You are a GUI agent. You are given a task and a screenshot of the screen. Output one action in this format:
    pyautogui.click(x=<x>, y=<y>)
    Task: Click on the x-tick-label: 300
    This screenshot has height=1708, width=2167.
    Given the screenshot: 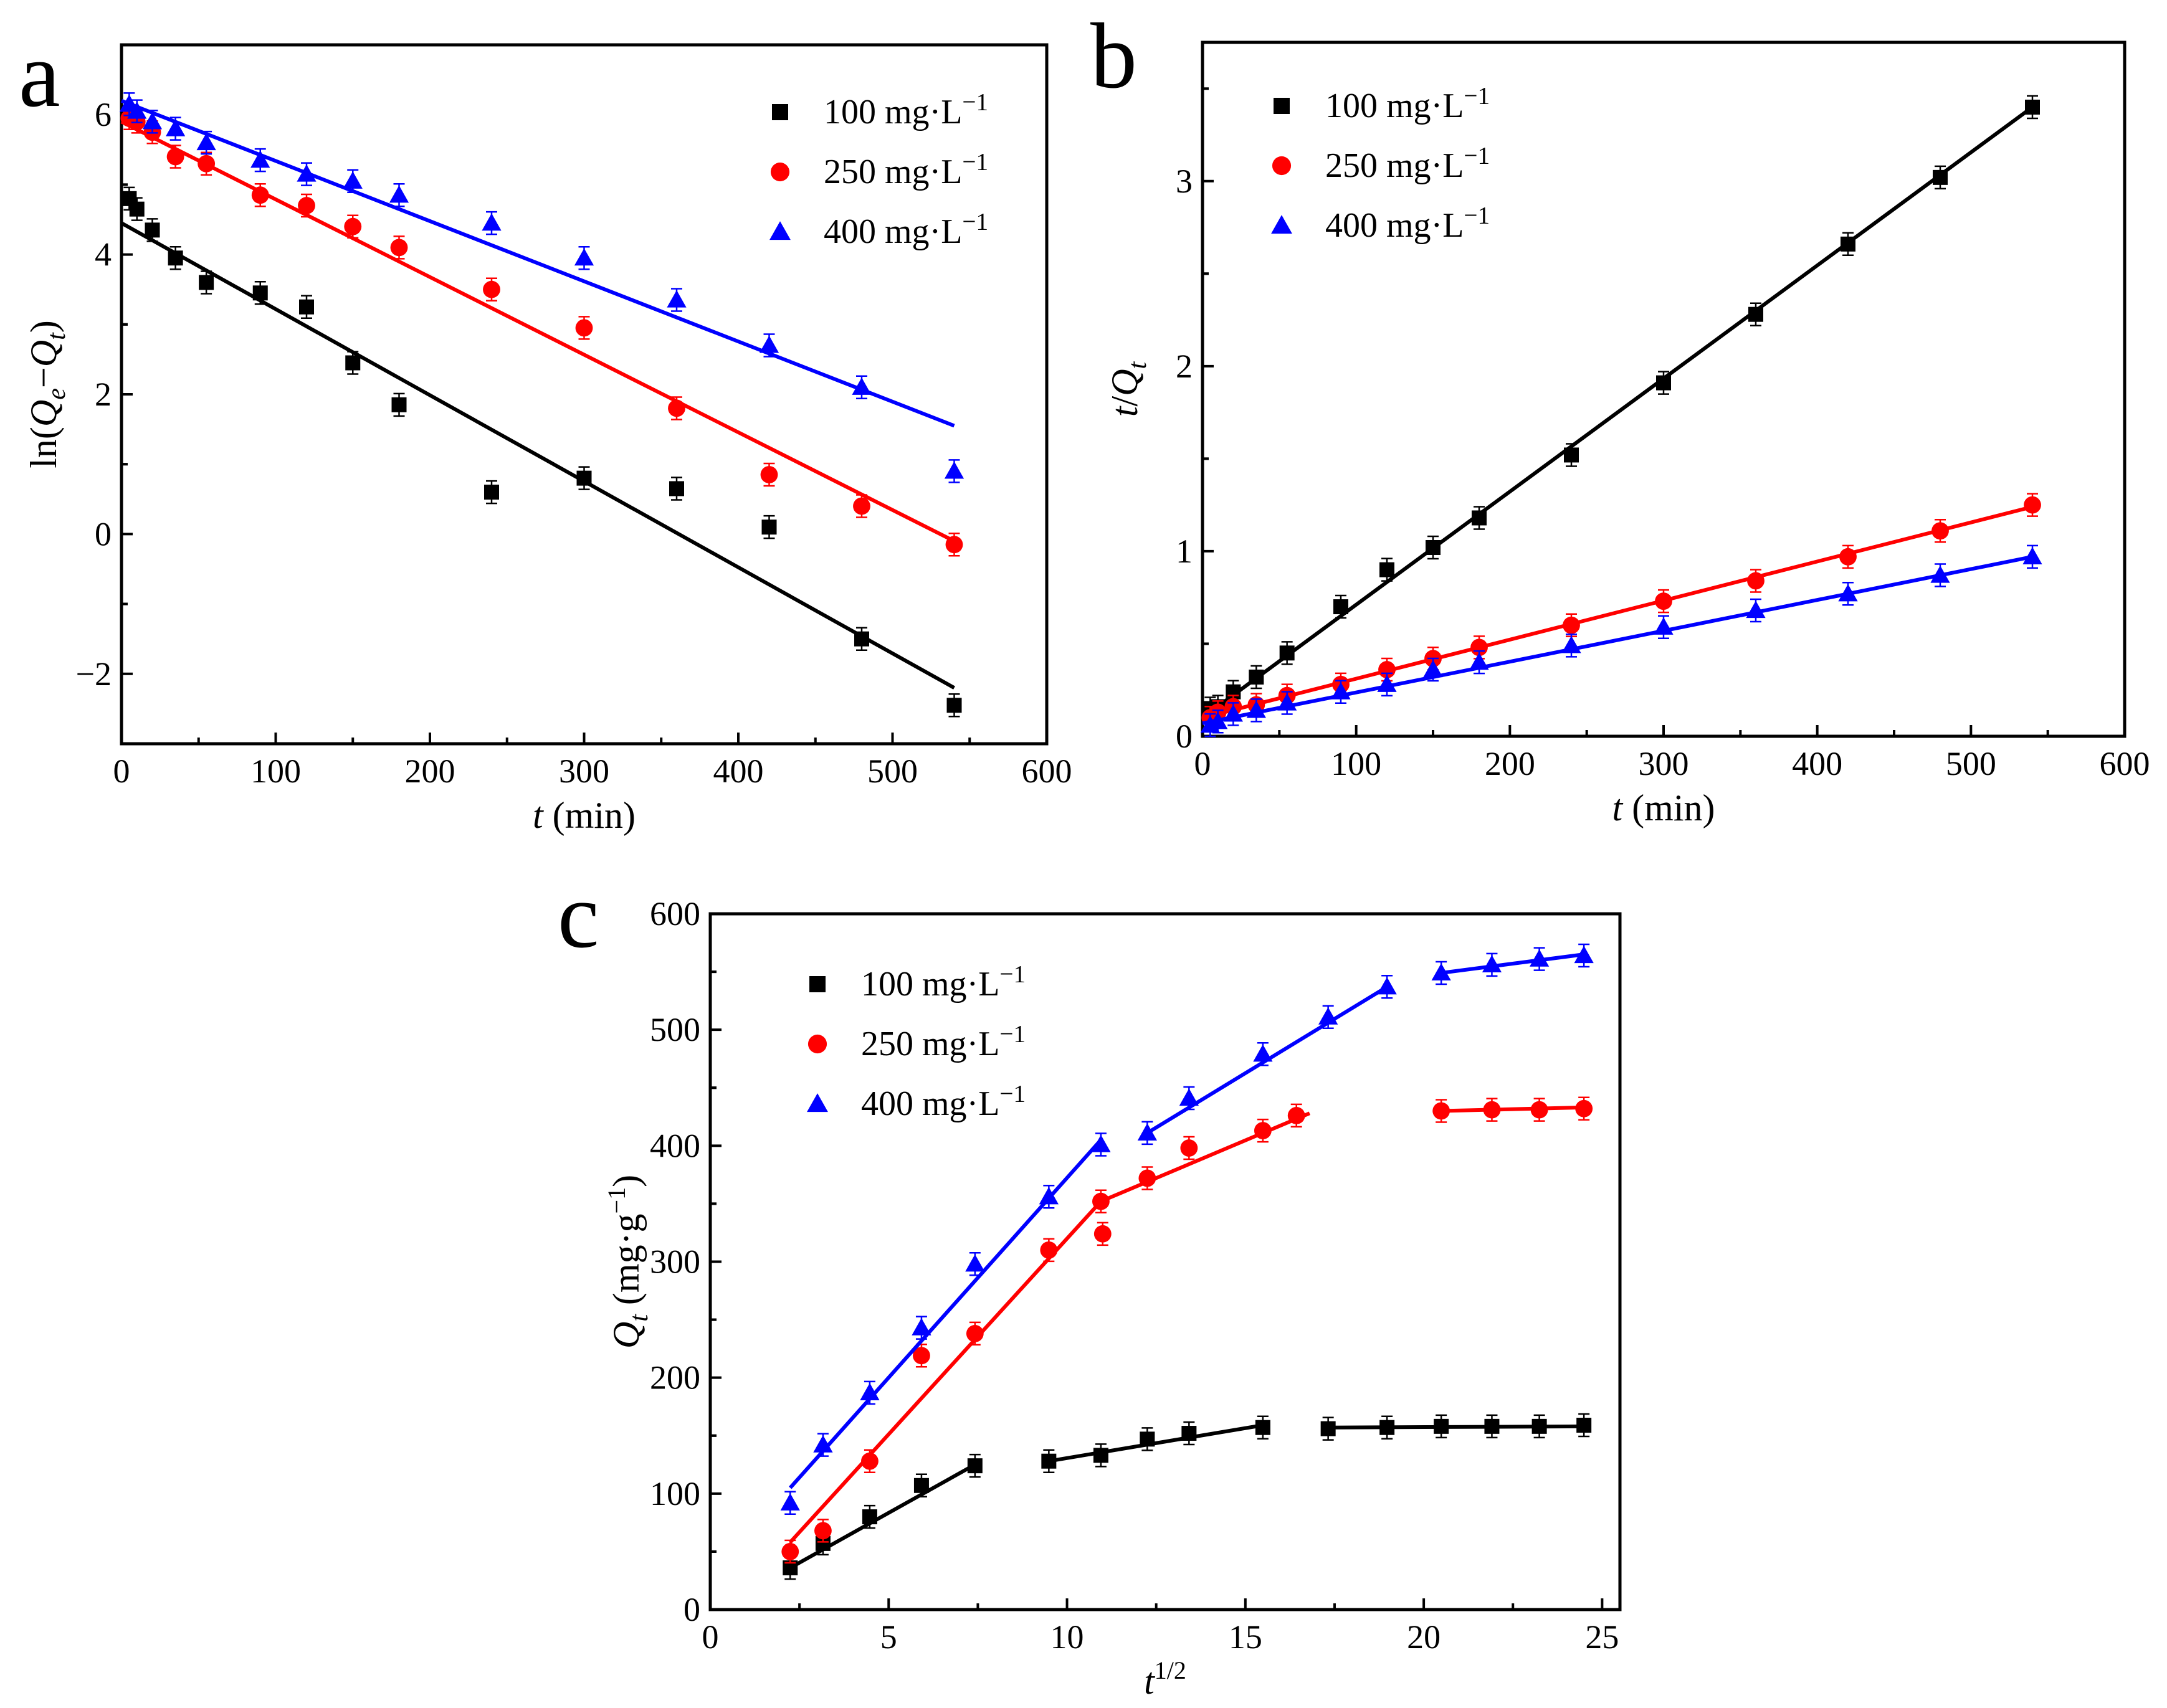 What is the action you would take?
    pyautogui.click(x=1664, y=763)
    